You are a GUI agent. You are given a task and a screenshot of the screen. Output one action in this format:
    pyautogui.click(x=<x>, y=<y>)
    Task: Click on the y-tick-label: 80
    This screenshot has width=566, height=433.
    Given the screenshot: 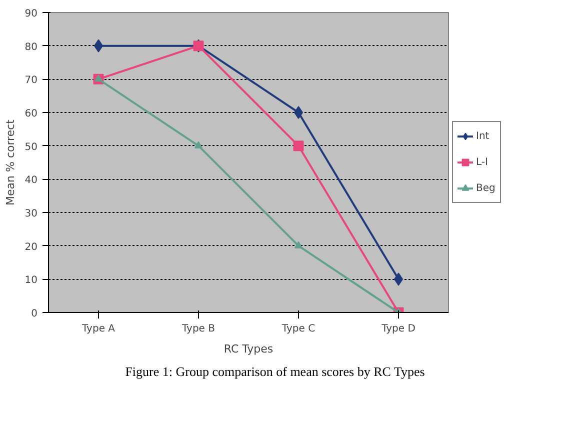 What is the action you would take?
    pyautogui.click(x=31, y=47)
    